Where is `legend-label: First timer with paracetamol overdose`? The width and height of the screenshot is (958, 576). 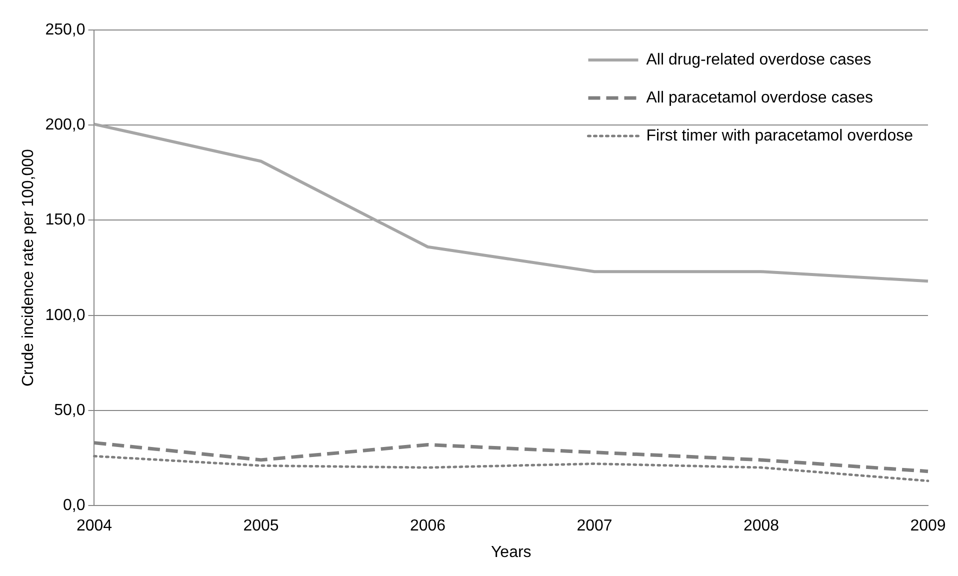
legend-label: First timer with paracetamol overdose is located at coordinates (780, 135).